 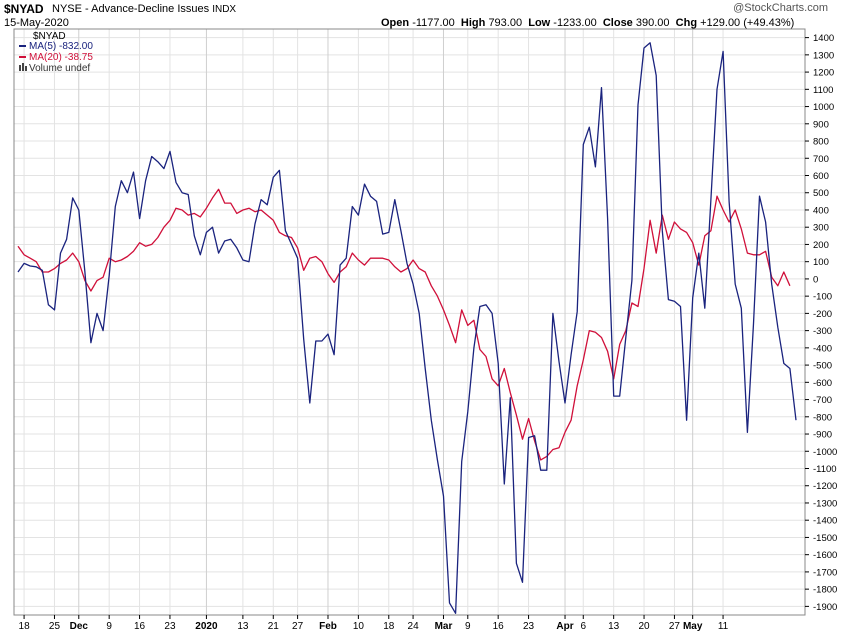 What do you see at coordinates (822, 314) in the screenshot?
I see `y-tick-label: -200` at bounding box center [822, 314].